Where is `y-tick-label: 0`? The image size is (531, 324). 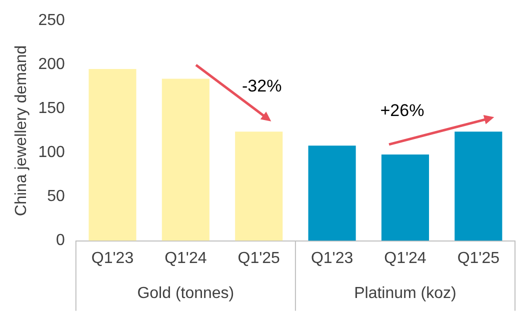
y-tick-label: 0 is located at coordinates (60, 241).